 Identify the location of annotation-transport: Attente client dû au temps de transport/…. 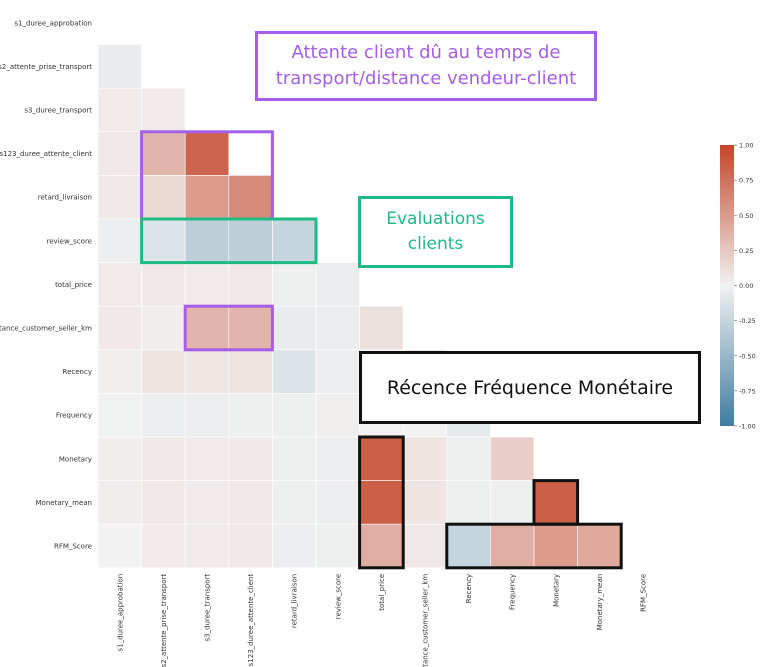
(426, 66).